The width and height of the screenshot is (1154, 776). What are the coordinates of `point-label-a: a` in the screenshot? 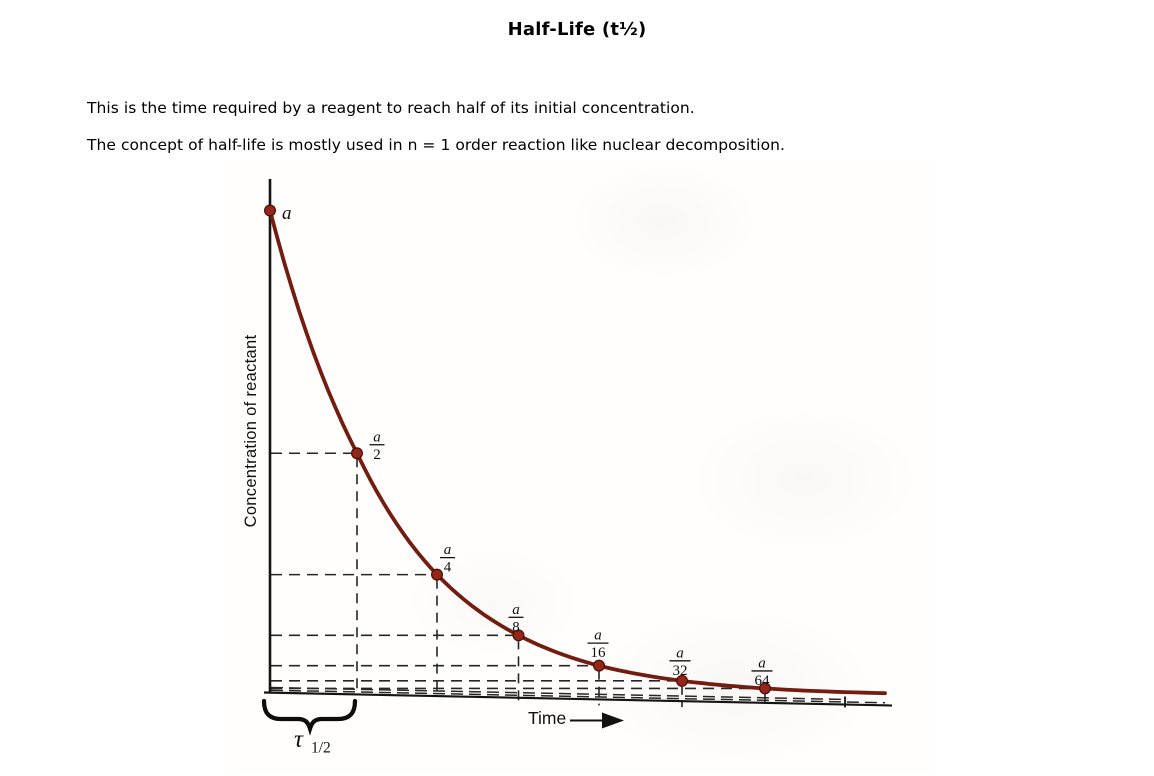 It's located at (287, 213).